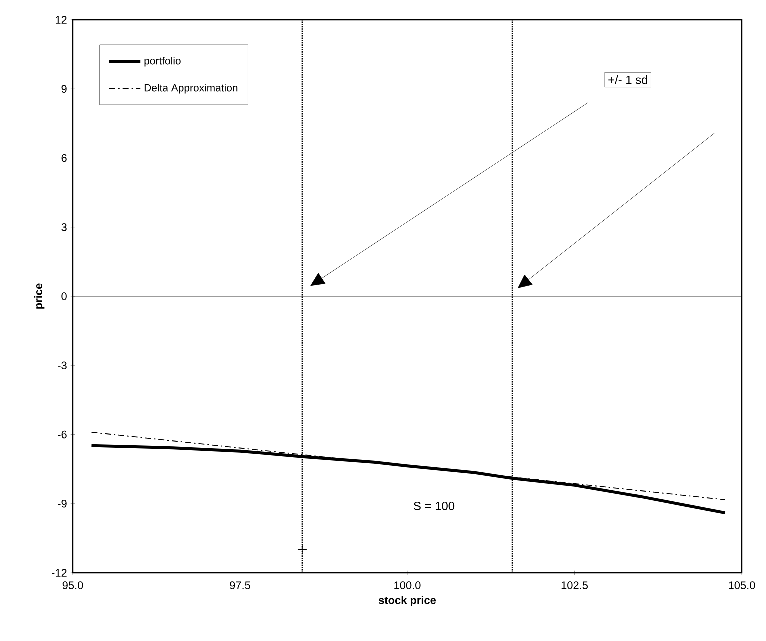 This screenshot has height=641, width=766. Describe the element at coordinates (162, 62) in the screenshot. I see `legend-label: portfolio` at that location.